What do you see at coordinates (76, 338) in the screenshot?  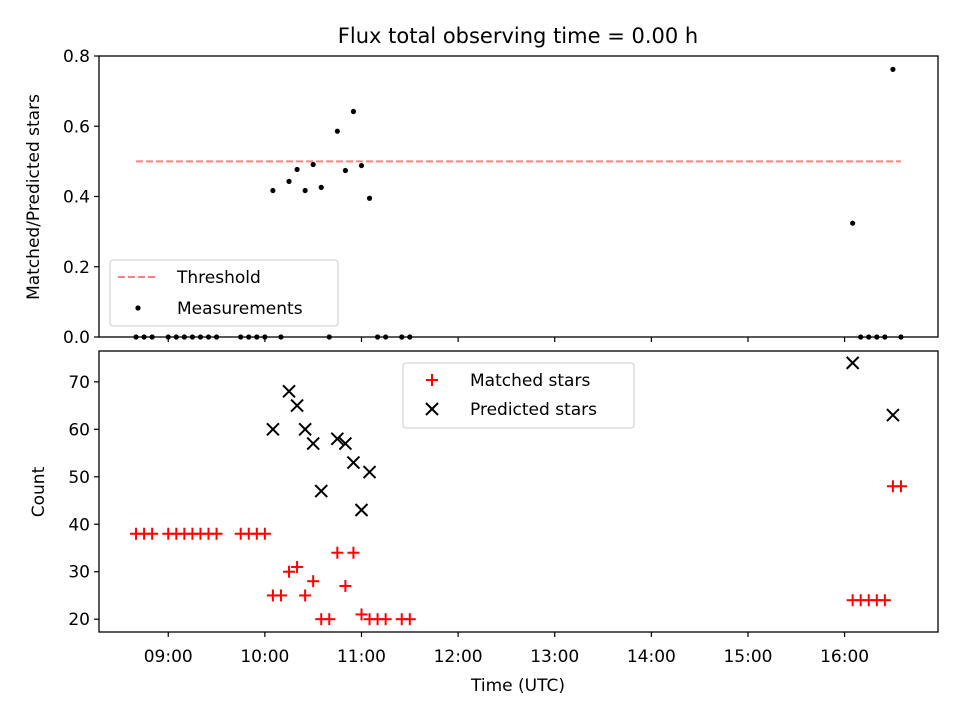 I see `top-y-tick-label: 0.0` at bounding box center [76, 338].